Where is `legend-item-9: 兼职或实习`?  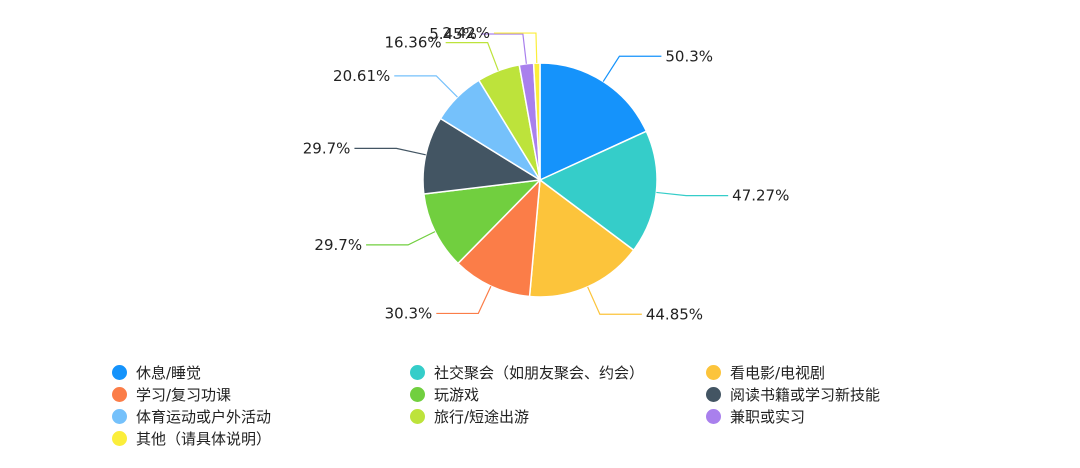 legend-item-9: 兼职或实习 is located at coordinates (755, 416).